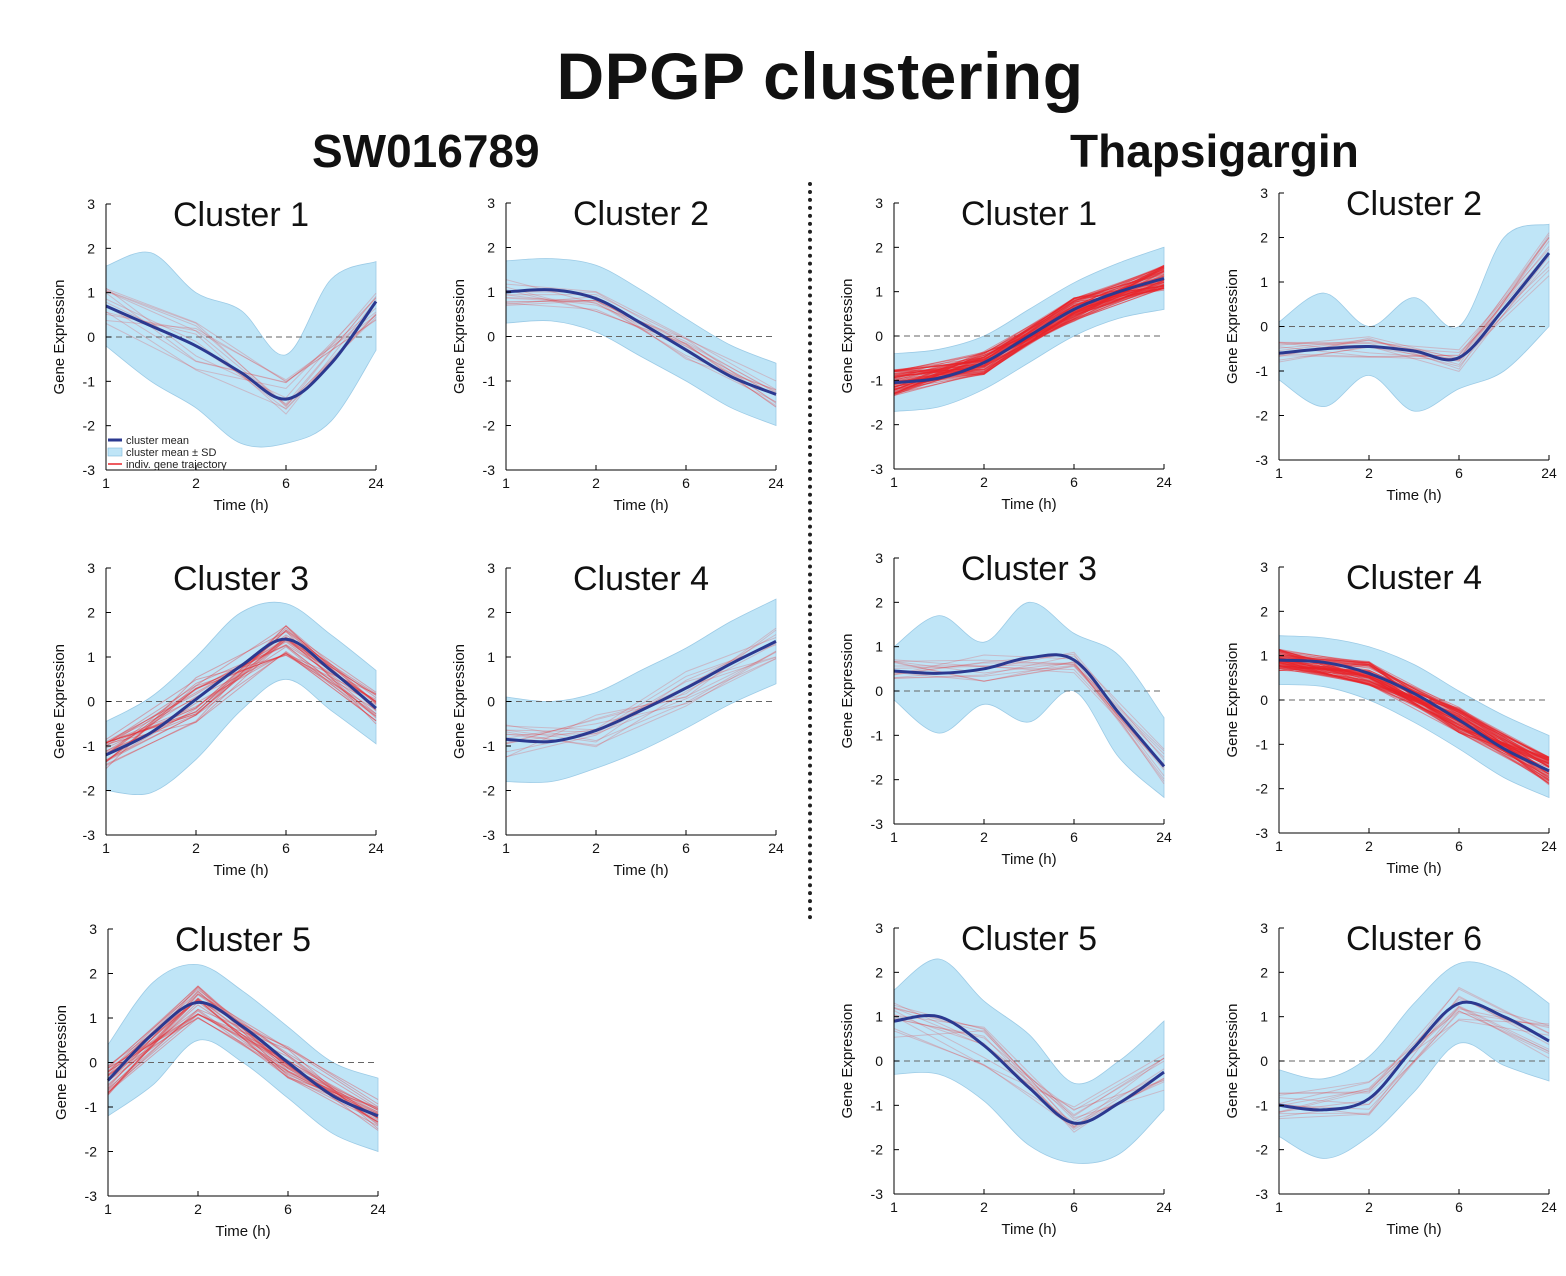 The height and width of the screenshot is (1276, 1566). What do you see at coordinates (241, 579) in the screenshot?
I see `cluster-title: Cluster 3` at bounding box center [241, 579].